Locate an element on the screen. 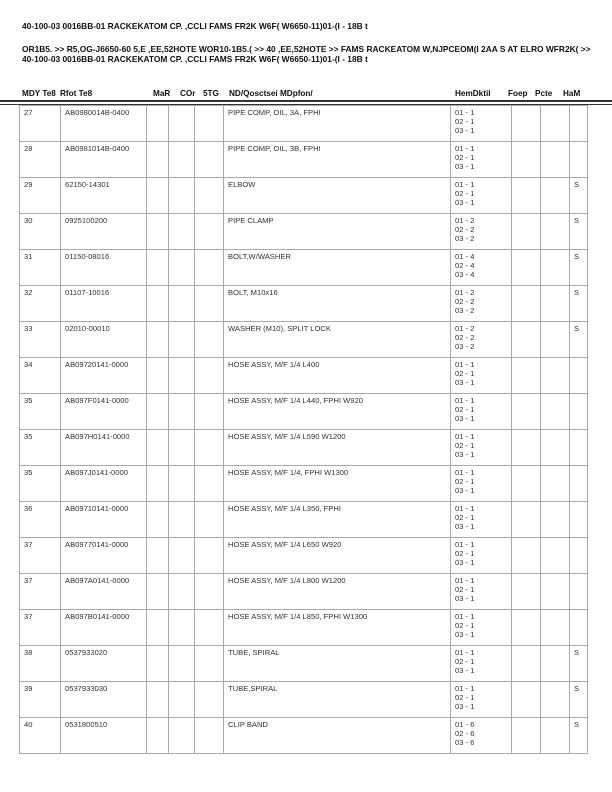 This screenshot has height=792, width=612. item-number: 27 is located at coordinates (40, 123).